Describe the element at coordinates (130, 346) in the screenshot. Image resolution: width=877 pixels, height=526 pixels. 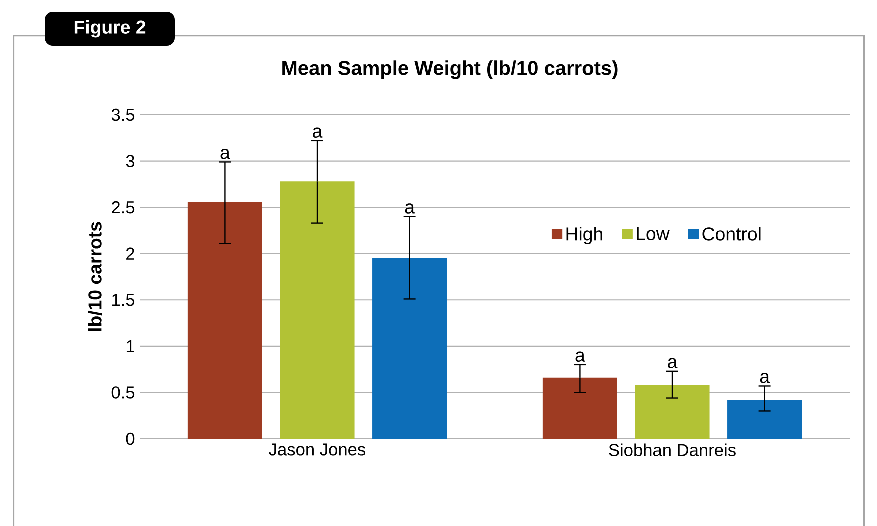
I see `y-tick-label: 1` at that location.